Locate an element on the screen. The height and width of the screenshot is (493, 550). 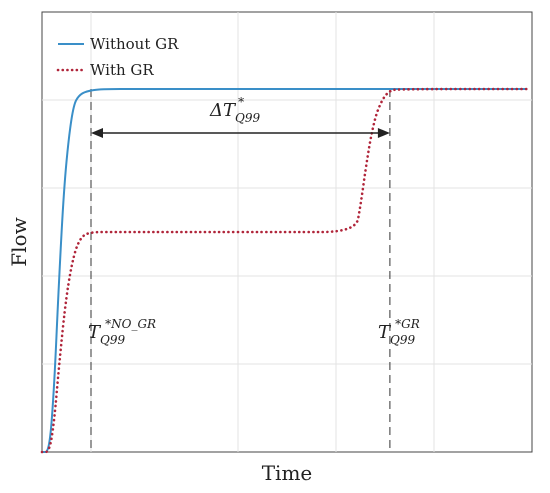
delta-arrow-left-head is located at coordinates (97, 133).